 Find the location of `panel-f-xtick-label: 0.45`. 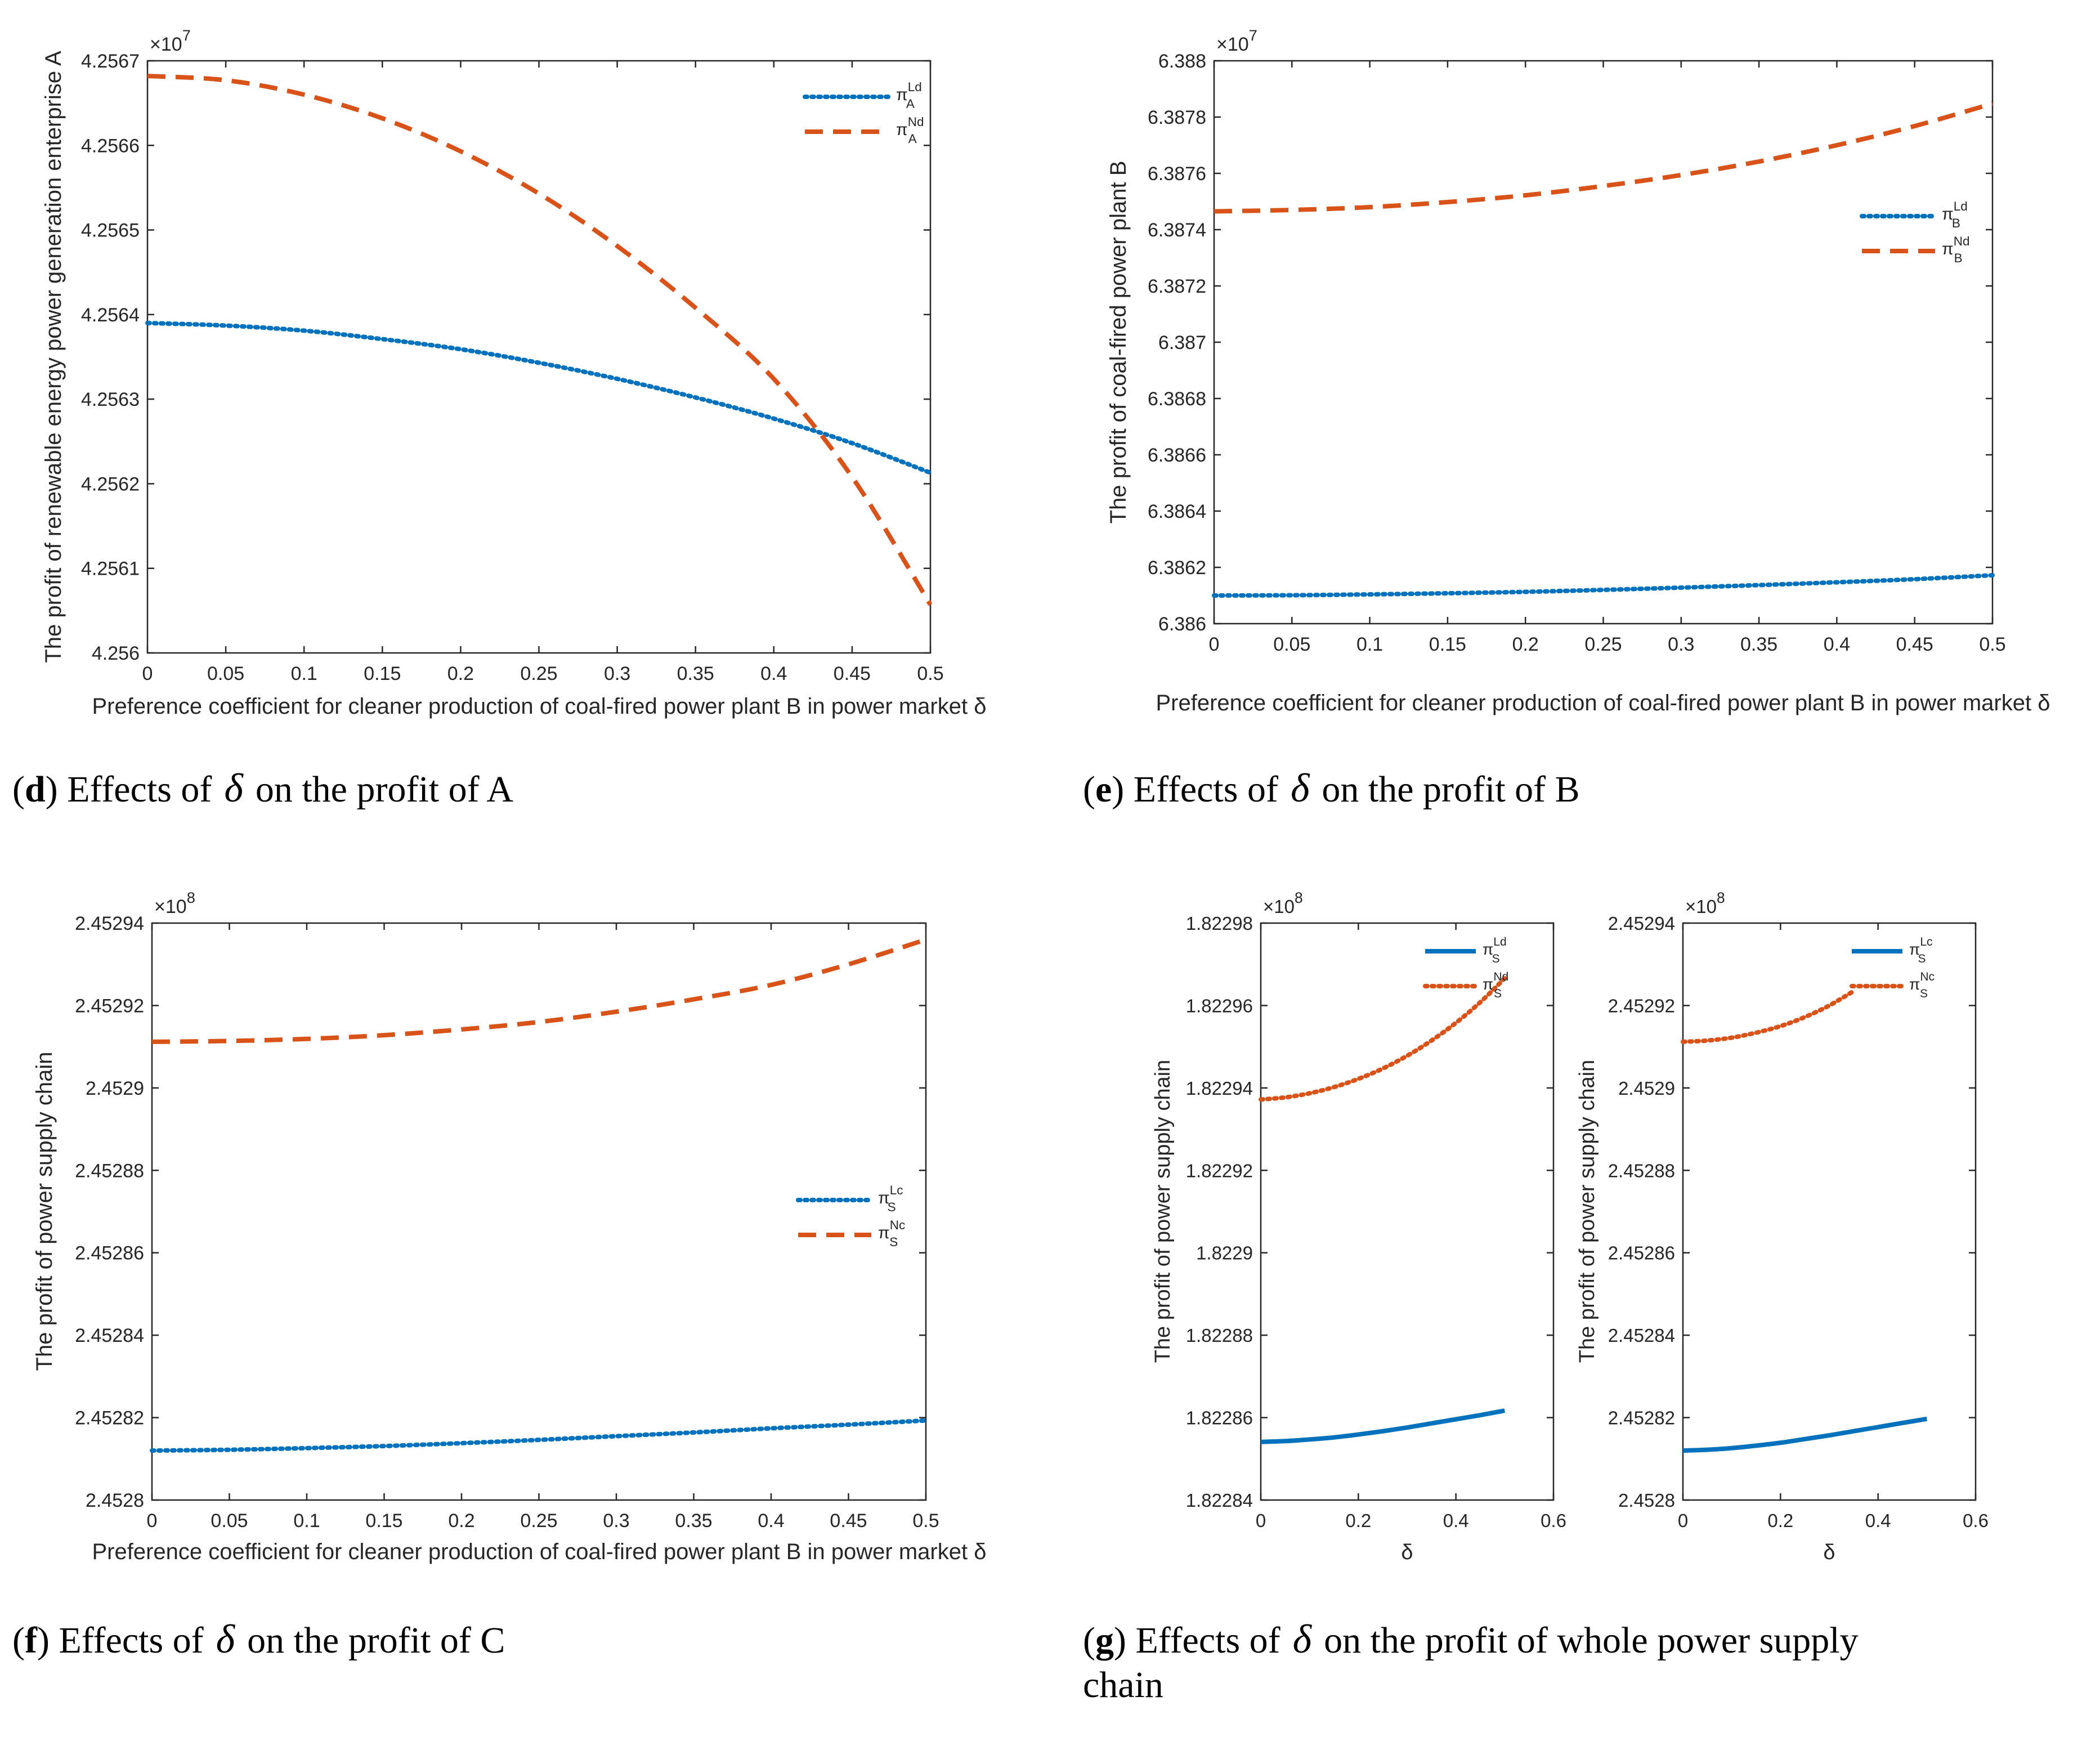

panel-f-xtick-label: 0.45 is located at coordinates (848, 1521).